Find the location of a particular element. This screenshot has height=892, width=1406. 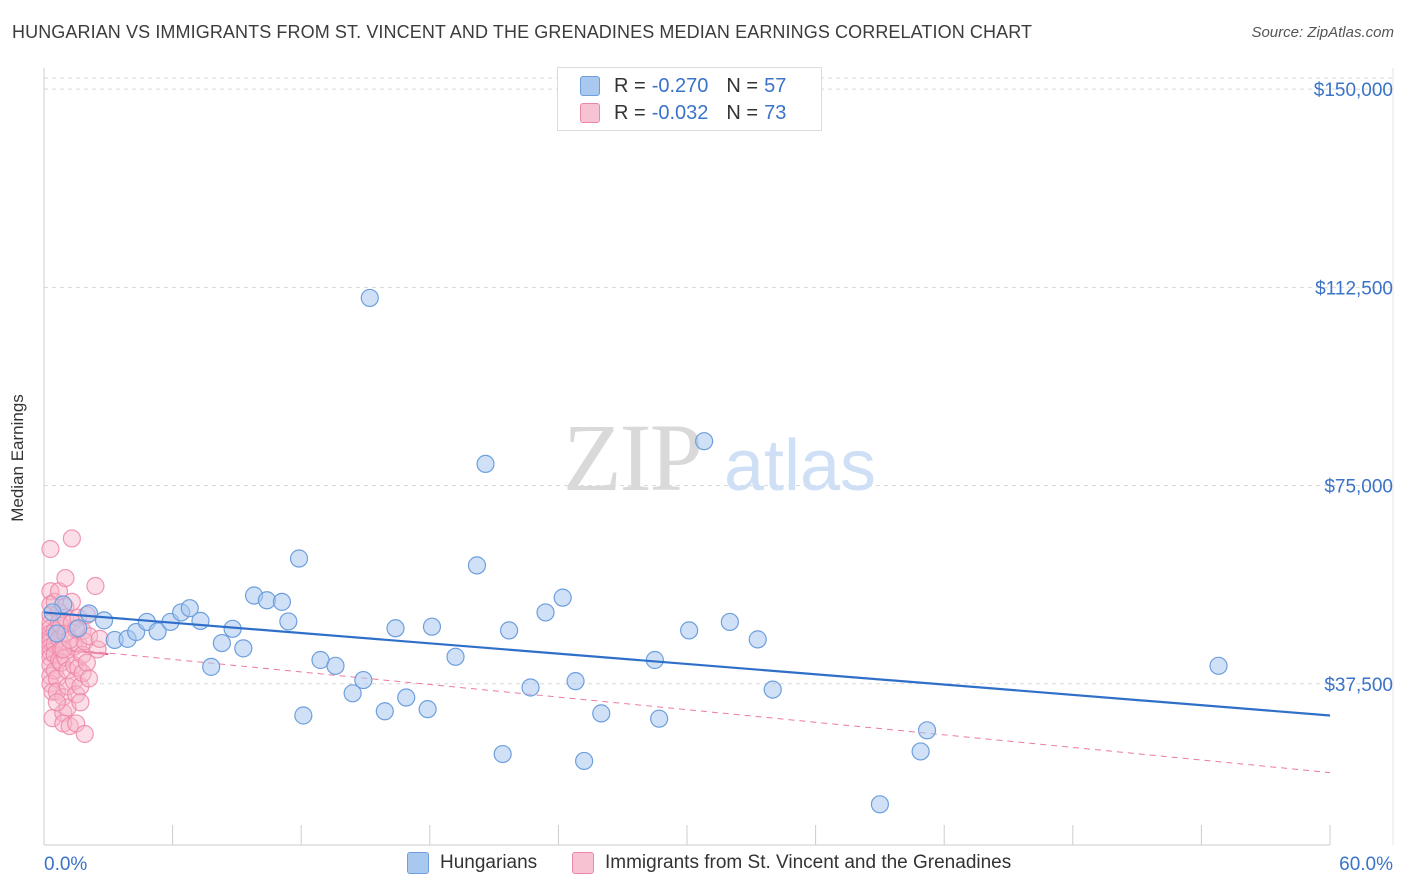

blue-trend-line is located at coordinates (687, 664).